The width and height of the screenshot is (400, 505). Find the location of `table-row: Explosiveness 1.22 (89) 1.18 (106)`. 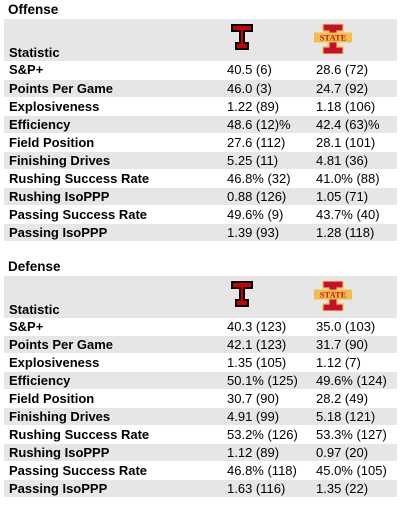

table-row: Explosiveness 1.22 (89) 1.18 (106) is located at coordinates (200, 106).